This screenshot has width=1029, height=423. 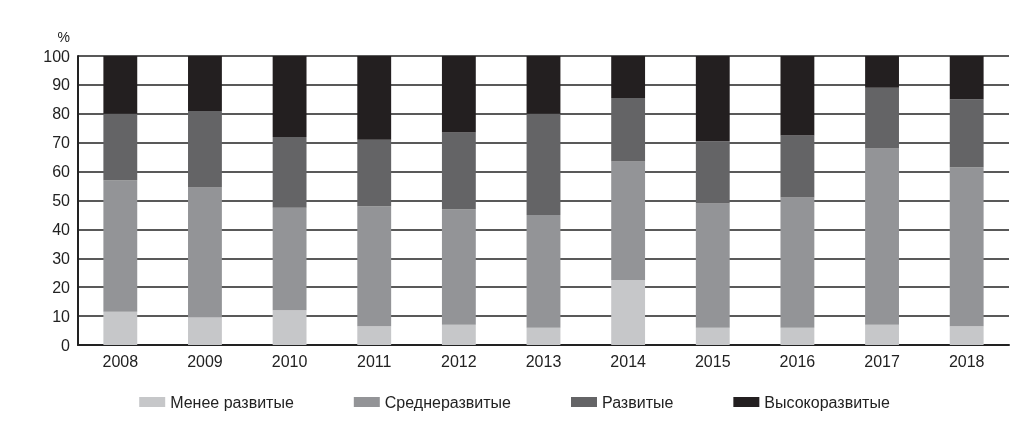 What do you see at coordinates (543, 361) in the screenshot?
I see `x-tick-label: 2013` at bounding box center [543, 361].